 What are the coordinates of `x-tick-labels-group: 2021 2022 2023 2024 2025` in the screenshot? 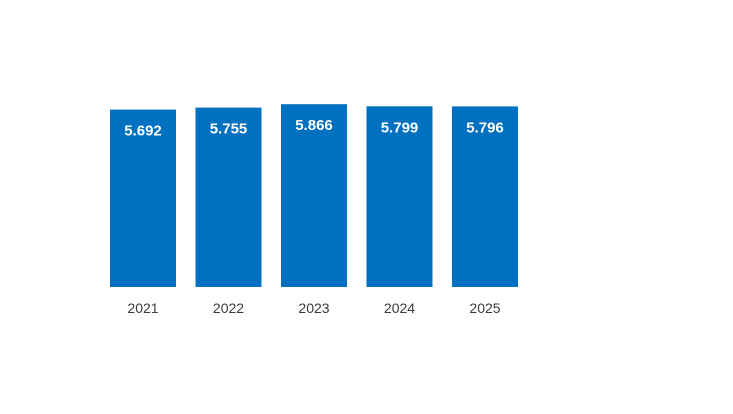 It's located at (313, 308).